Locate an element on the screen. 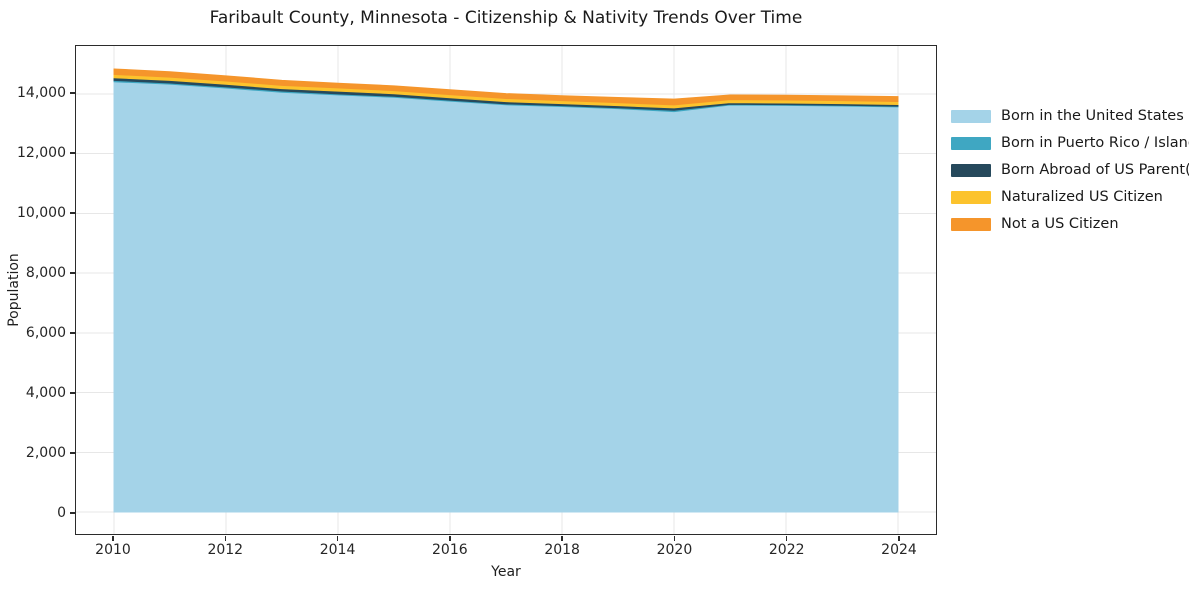 Image resolution: width=1189 pixels, height=590 pixels. y-tick-label: 0 is located at coordinates (61, 513).